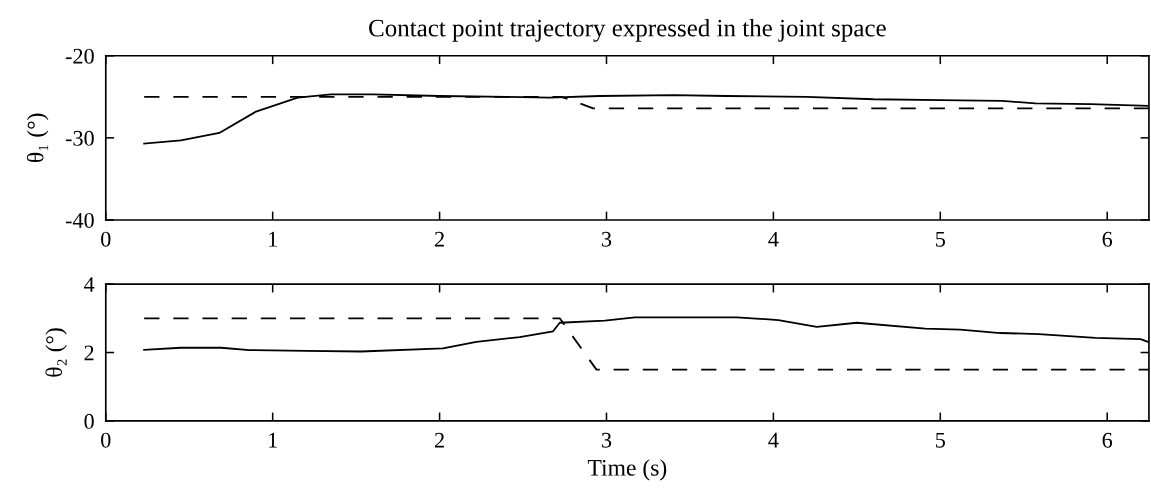  Describe the element at coordinates (89, 284) in the screenshot. I see `y-tick-label: 4` at that location.